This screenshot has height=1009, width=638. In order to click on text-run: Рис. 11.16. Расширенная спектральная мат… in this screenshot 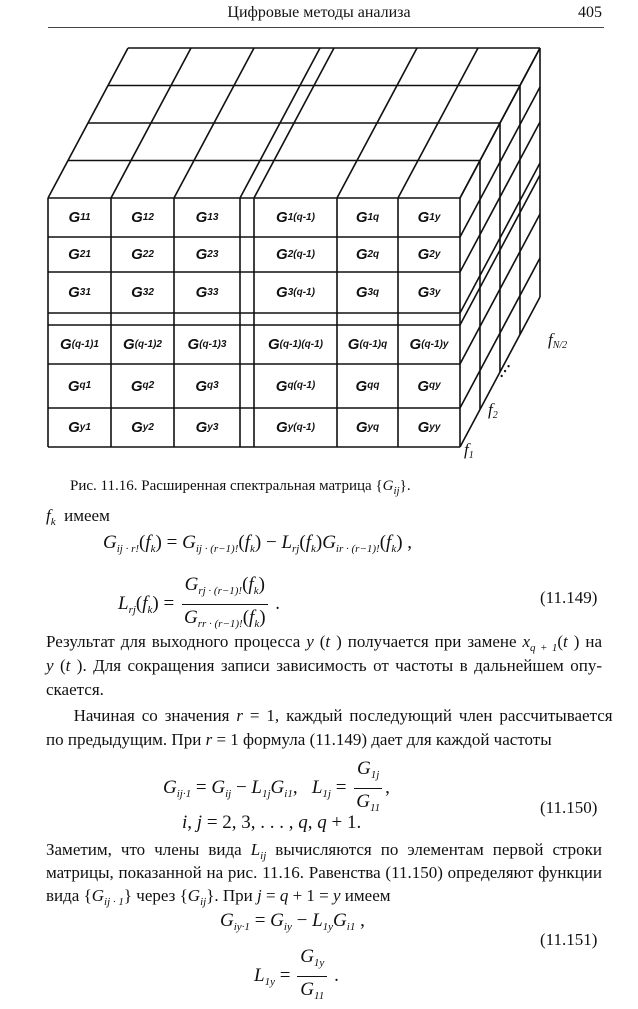, I will do `click(226, 486)`.